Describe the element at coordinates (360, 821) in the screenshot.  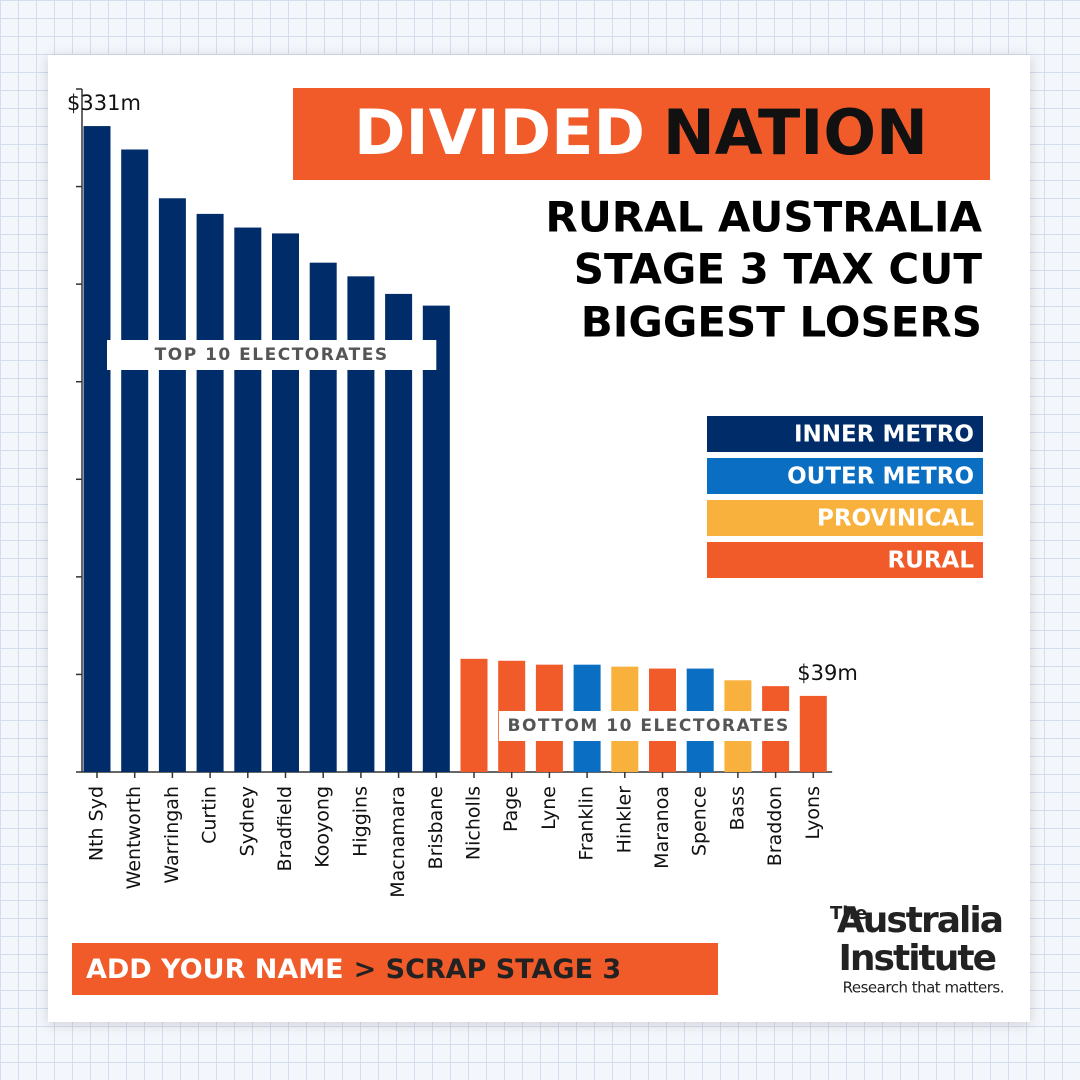
I see `x-tick-label: Higgins` at that location.